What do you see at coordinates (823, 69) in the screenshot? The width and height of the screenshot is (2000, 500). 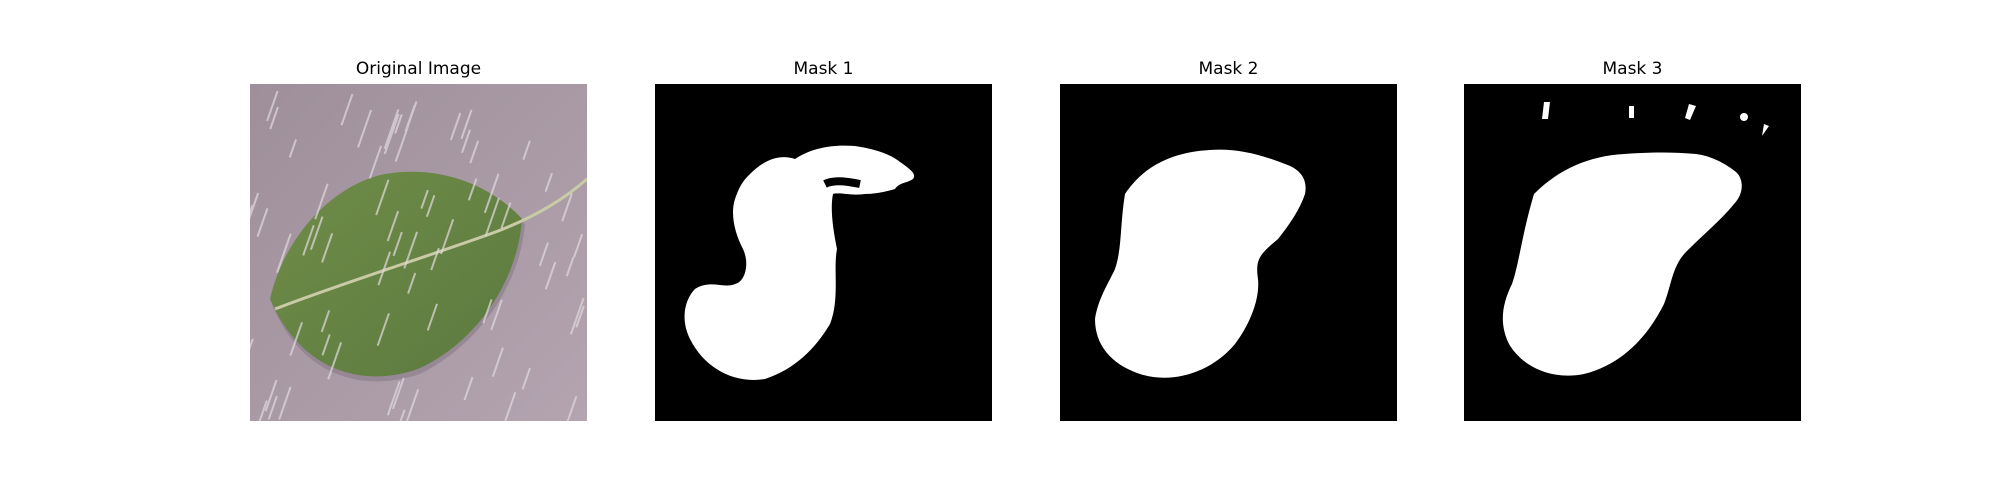 I see `panel-title: Mask 1` at bounding box center [823, 69].